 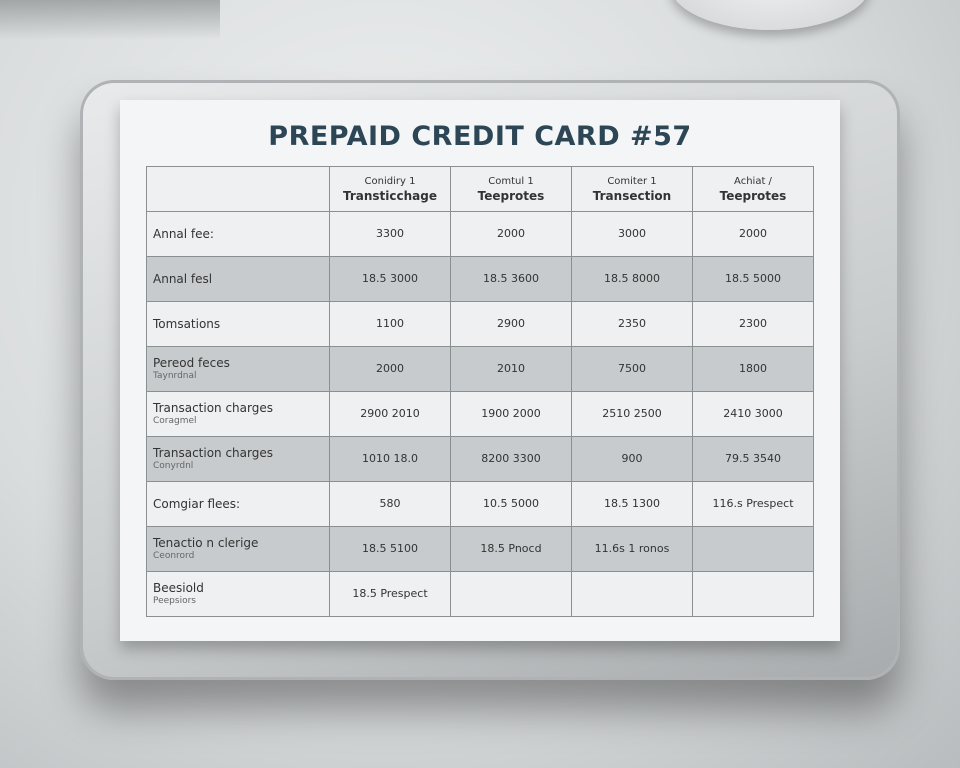 What do you see at coordinates (178, 588) in the screenshot?
I see `row-label-text: Beesiold` at bounding box center [178, 588].